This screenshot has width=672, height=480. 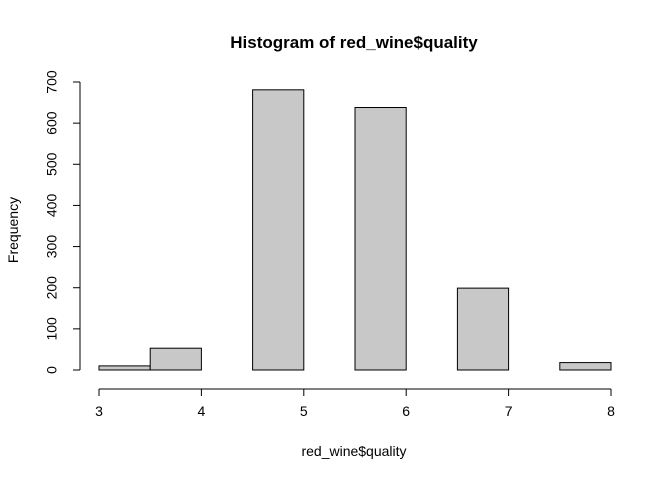 What do you see at coordinates (62, 222) in the screenshot?
I see `y-axis: 0 100 200 300 400 500 600 700` at bounding box center [62, 222].